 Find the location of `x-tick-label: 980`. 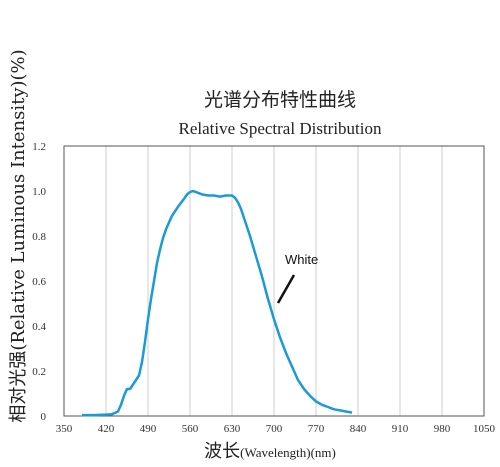

x-tick-label: 980 is located at coordinates (442, 429).